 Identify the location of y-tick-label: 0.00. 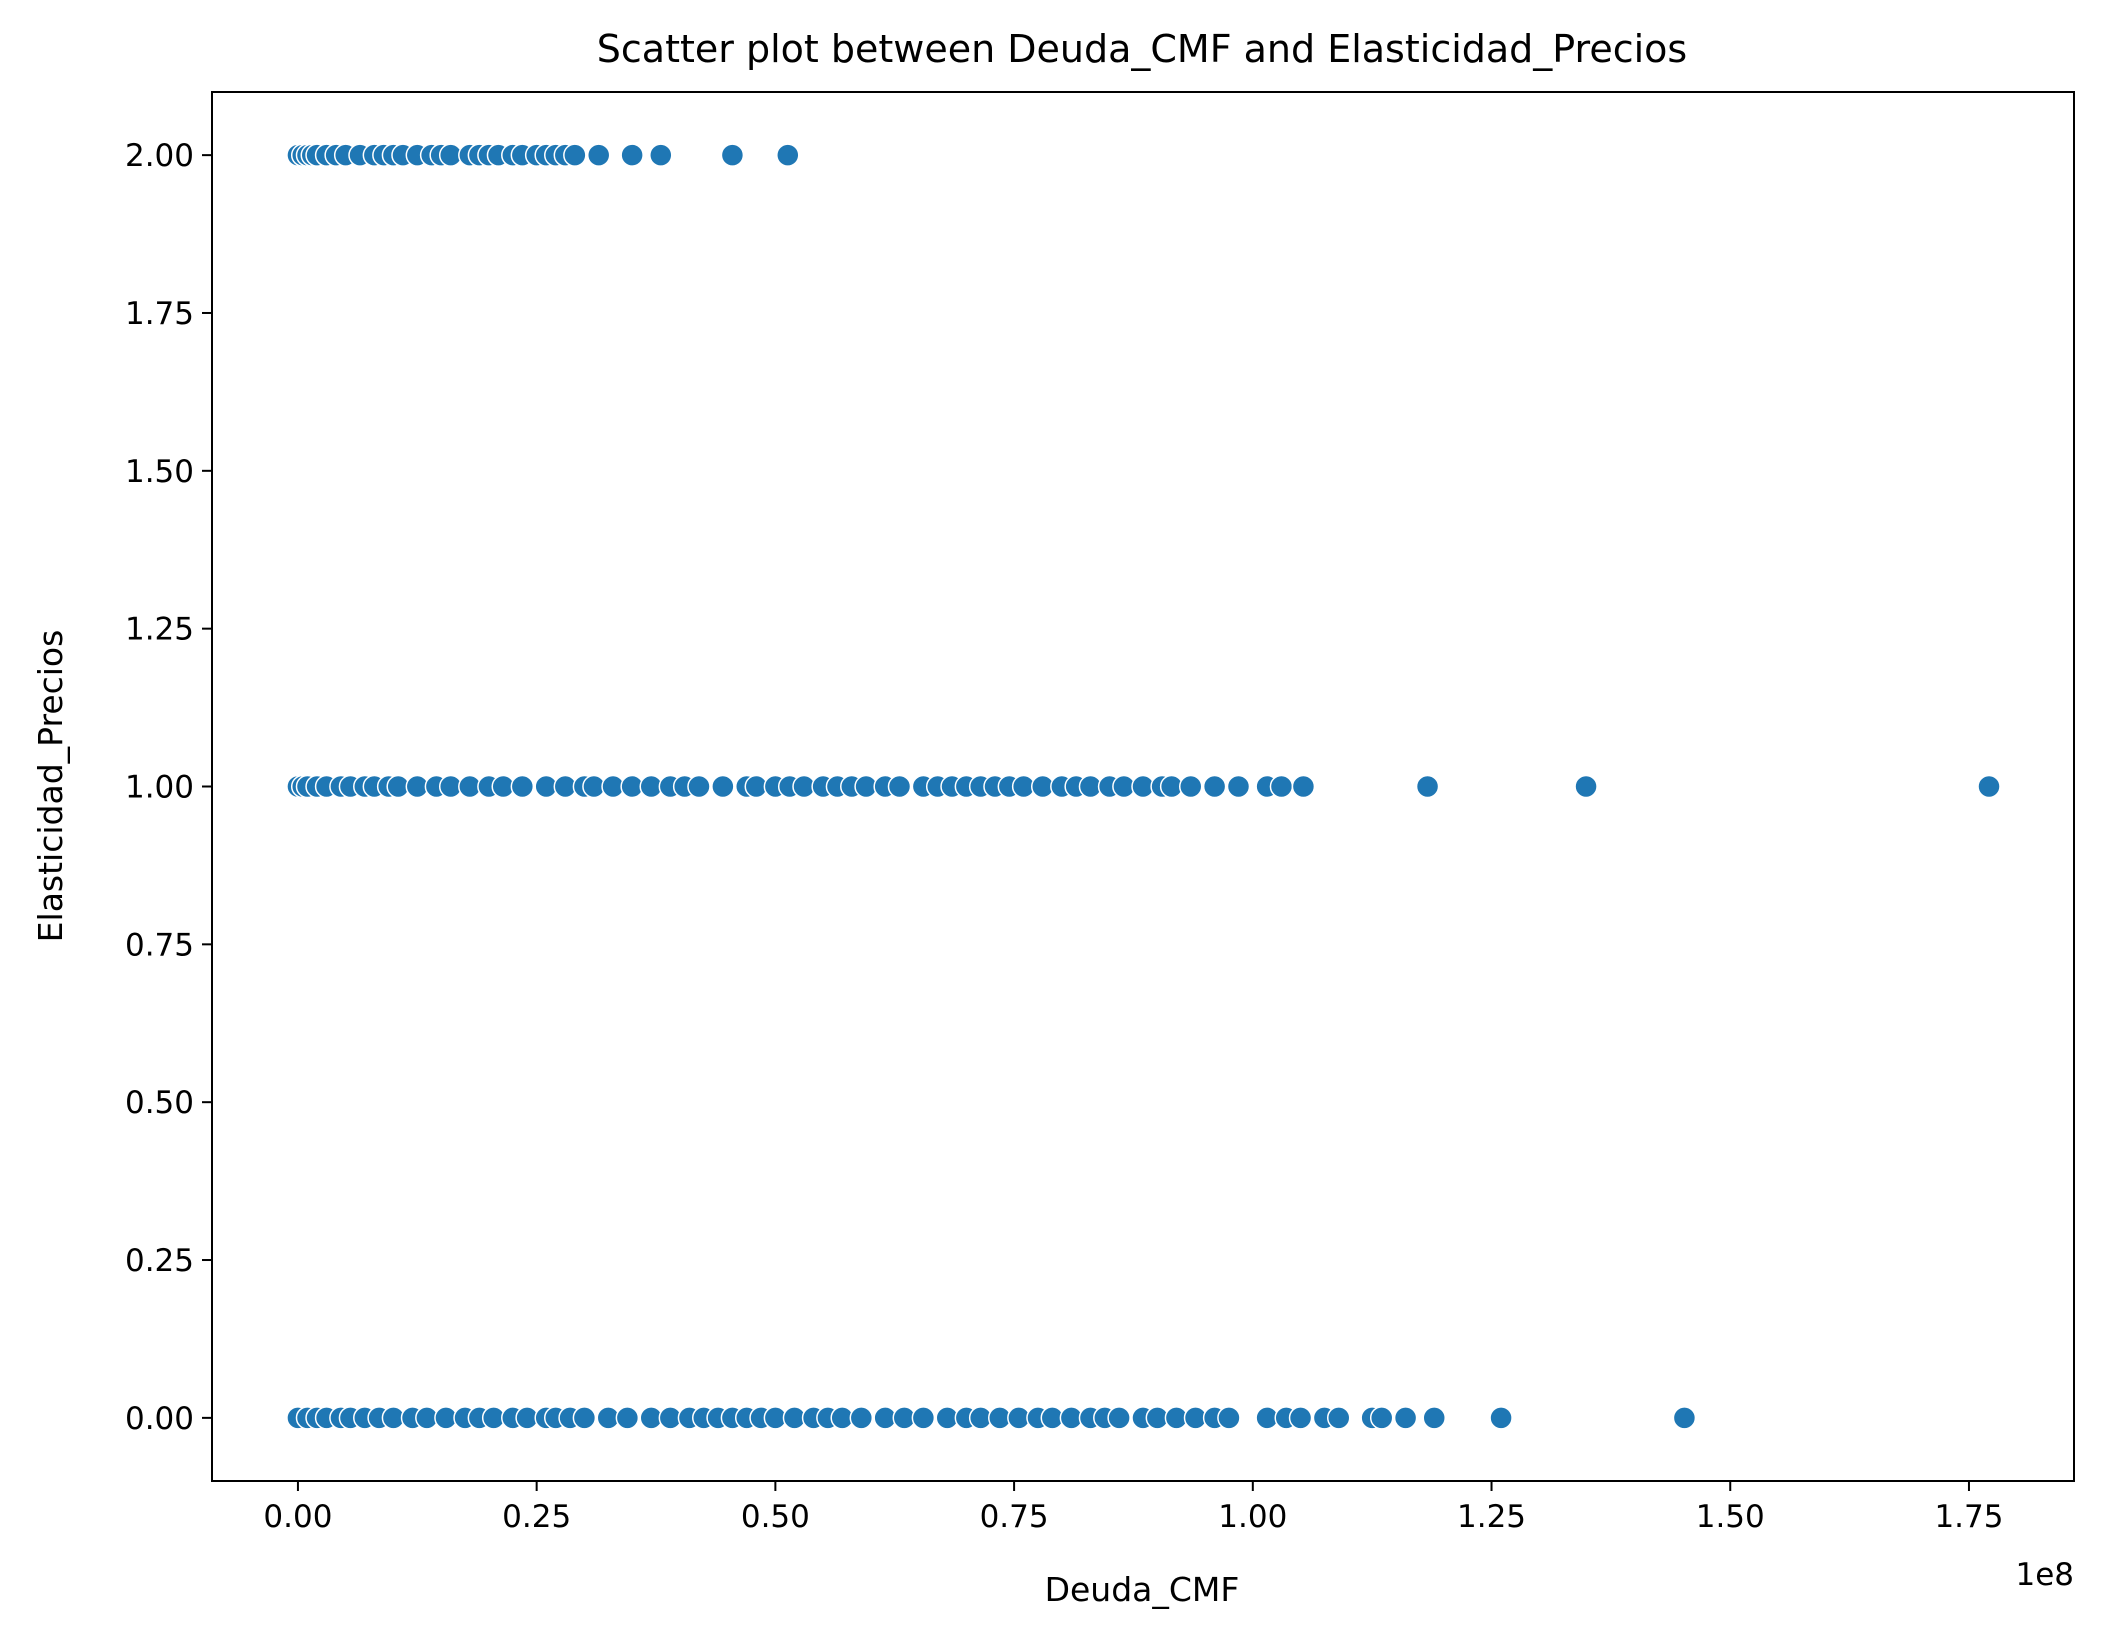
(159, 1419).